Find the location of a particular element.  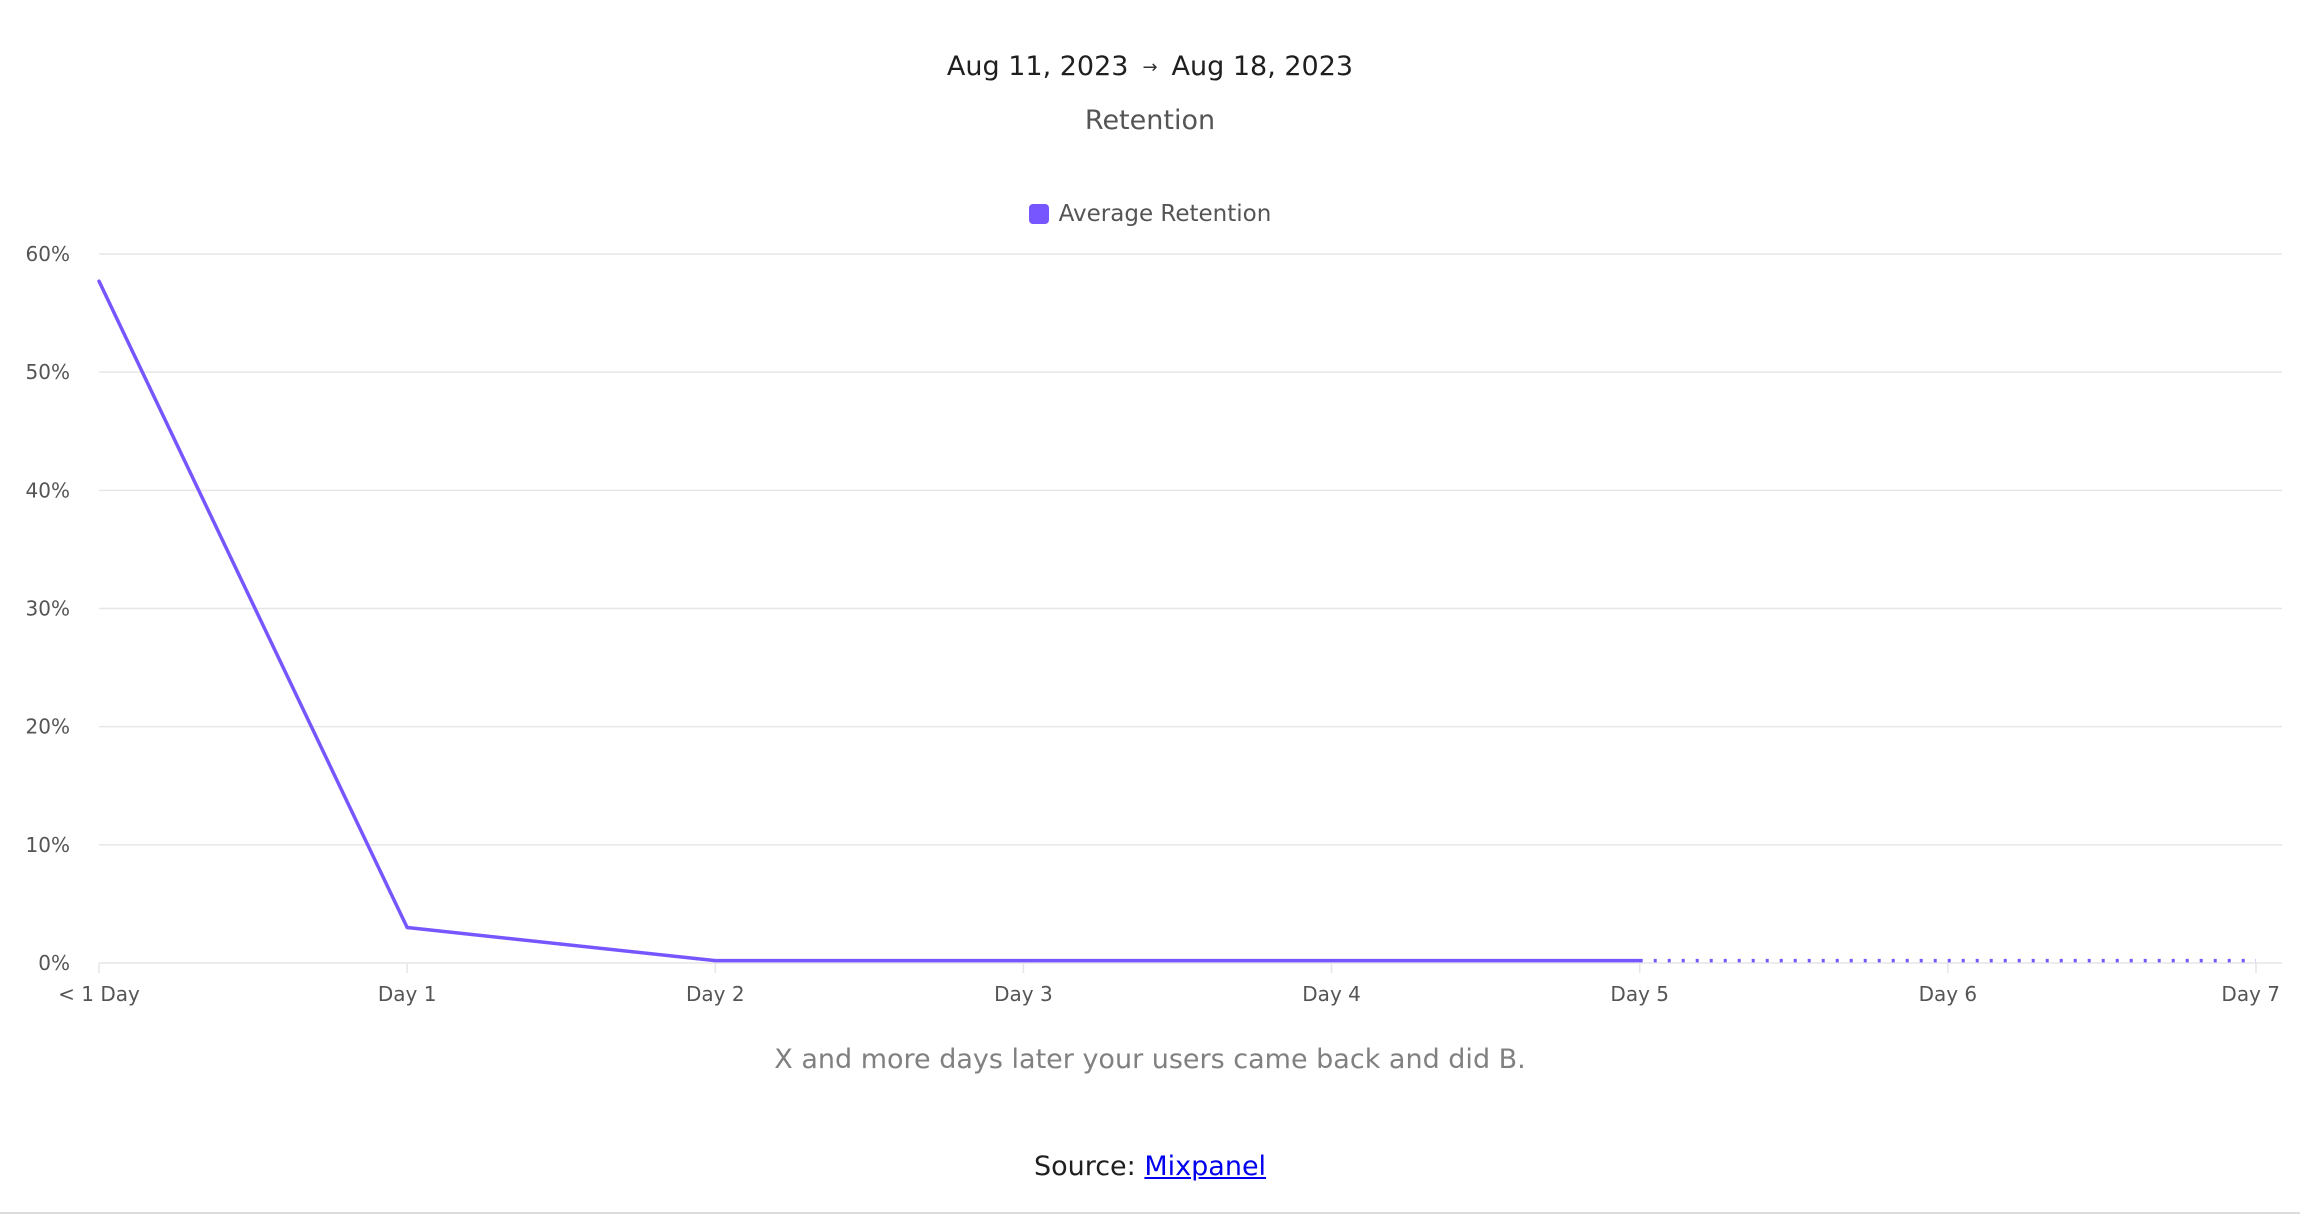

x-tick-label: Day 3 is located at coordinates (1023, 994).